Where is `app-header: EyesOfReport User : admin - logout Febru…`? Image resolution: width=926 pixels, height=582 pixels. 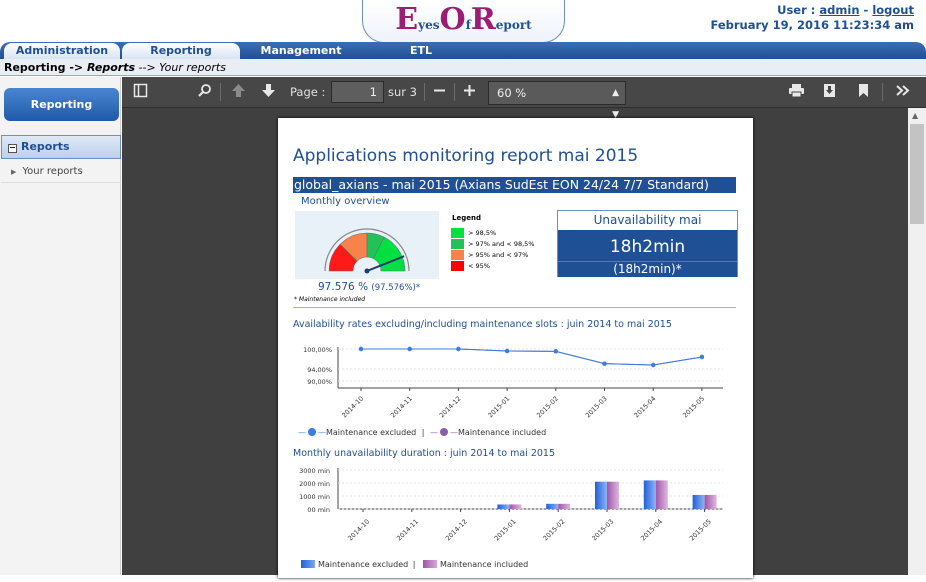 app-header: EyesOfReport User : admin - logout Febru… is located at coordinates (463, 21).